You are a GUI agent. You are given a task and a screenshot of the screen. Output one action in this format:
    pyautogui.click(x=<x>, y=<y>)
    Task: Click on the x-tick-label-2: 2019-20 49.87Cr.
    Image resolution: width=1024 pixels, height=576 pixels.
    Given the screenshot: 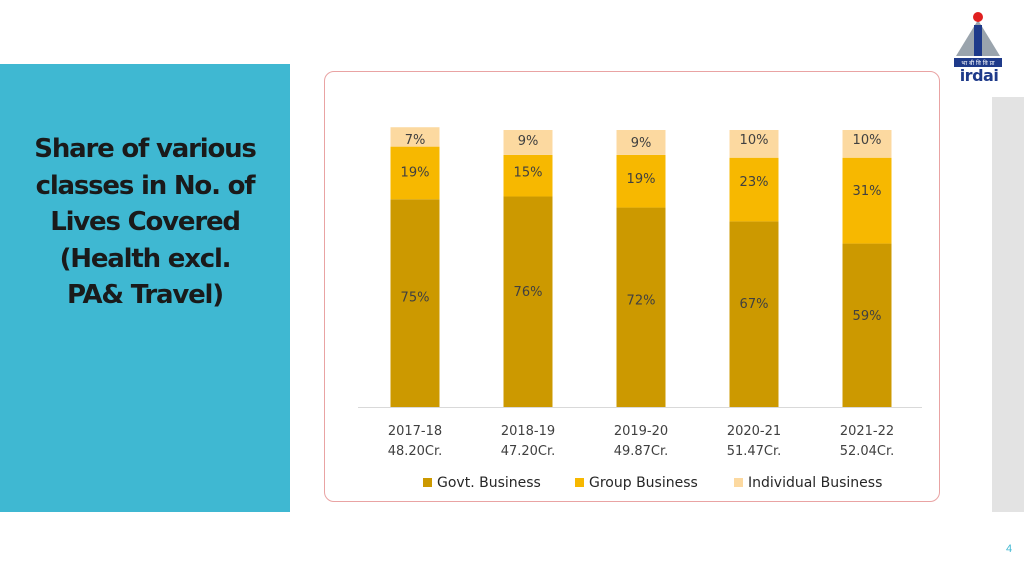 What is the action you would take?
    pyautogui.click(x=641, y=441)
    